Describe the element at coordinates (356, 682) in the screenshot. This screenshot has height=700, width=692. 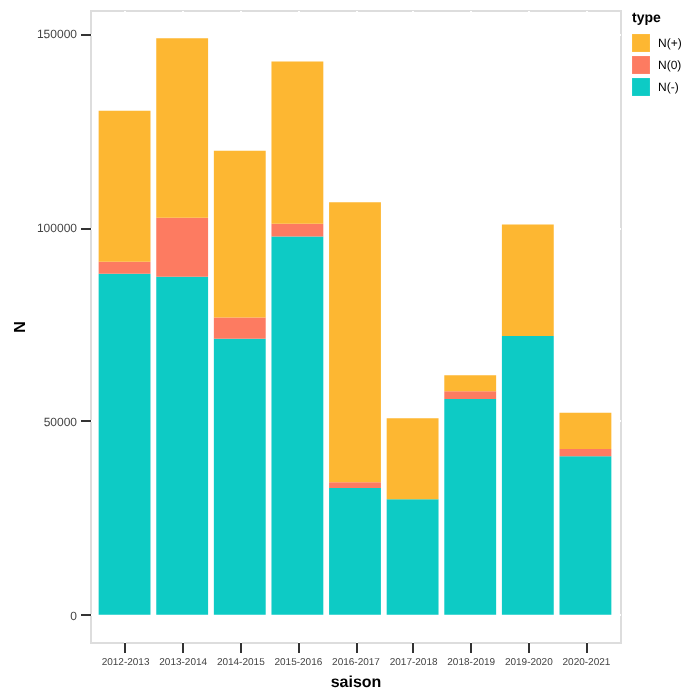
I see `x-axis-title: saison` at that location.